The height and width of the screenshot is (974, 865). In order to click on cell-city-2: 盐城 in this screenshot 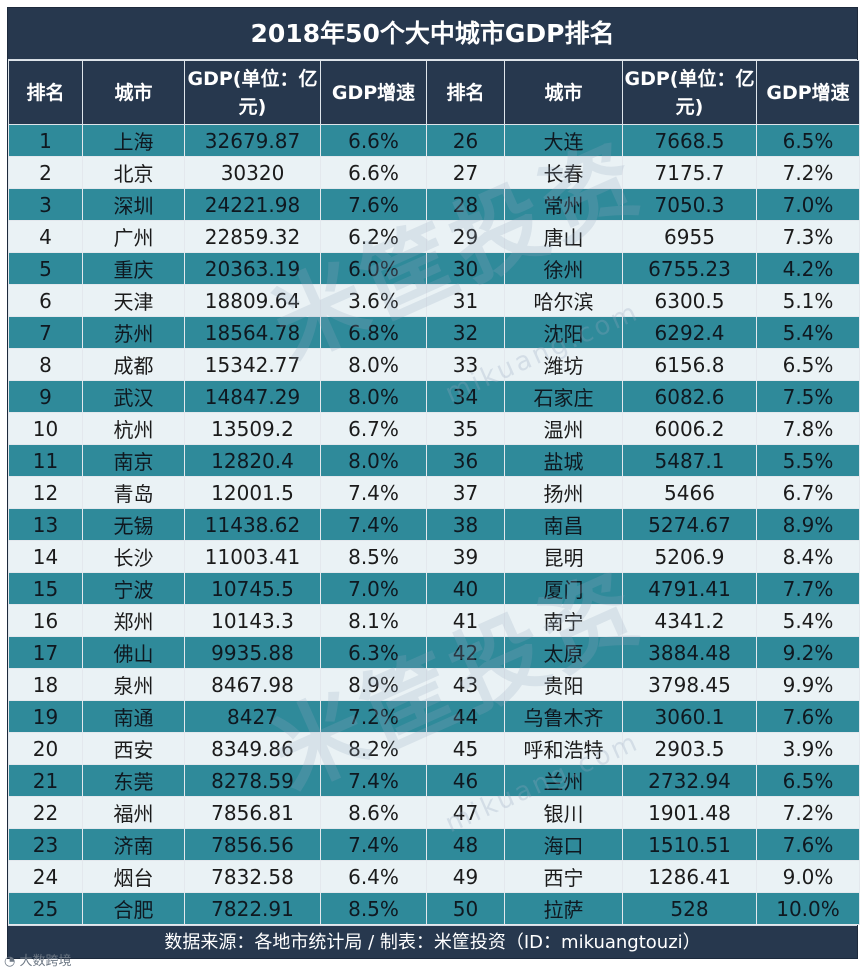, I will do `click(563, 460)`.